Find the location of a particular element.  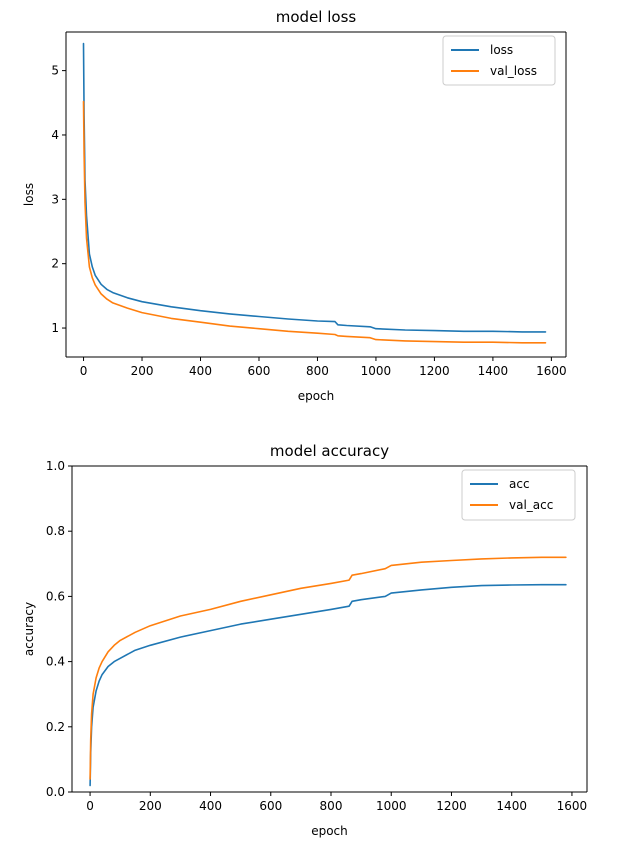

y-tick-label: 1 is located at coordinates (55, 328).